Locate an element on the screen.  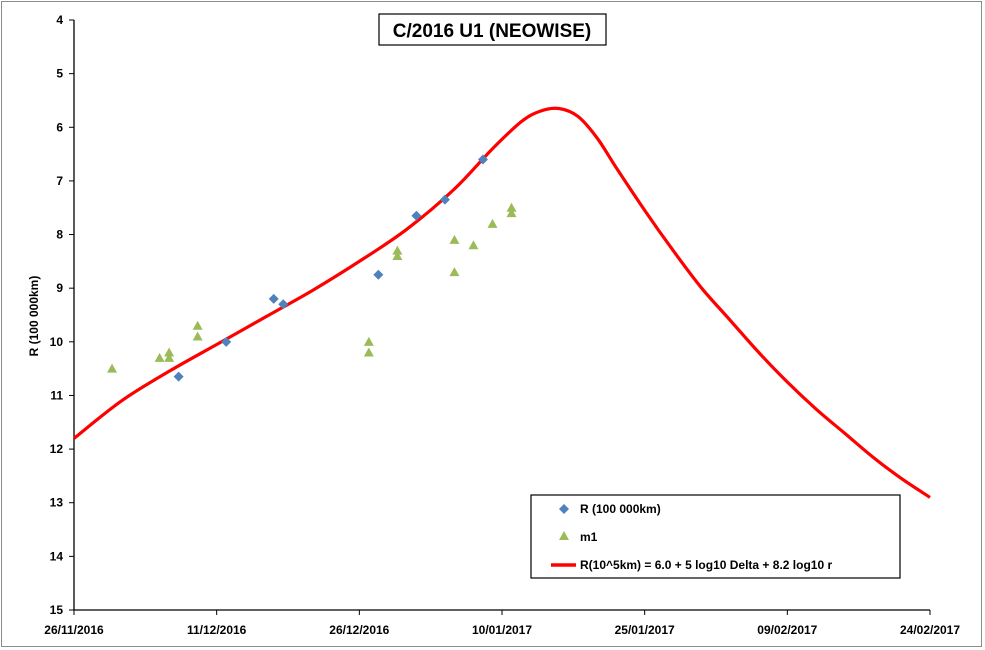
x-tick-label: 09/02/2017 is located at coordinates (787, 630).